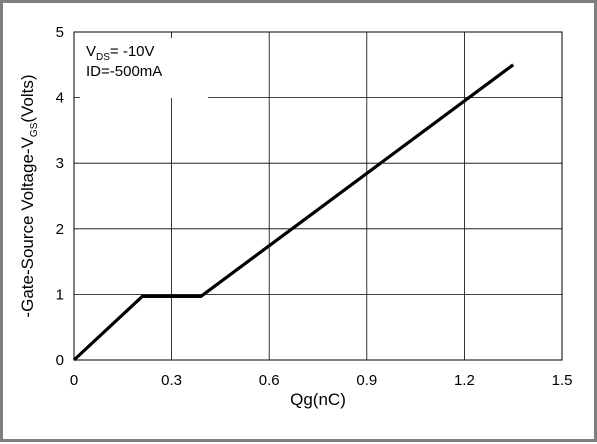 The image size is (597, 444). Describe the element at coordinates (103, 57) in the screenshot. I see `annotation-vds-subscript: DS` at that location.